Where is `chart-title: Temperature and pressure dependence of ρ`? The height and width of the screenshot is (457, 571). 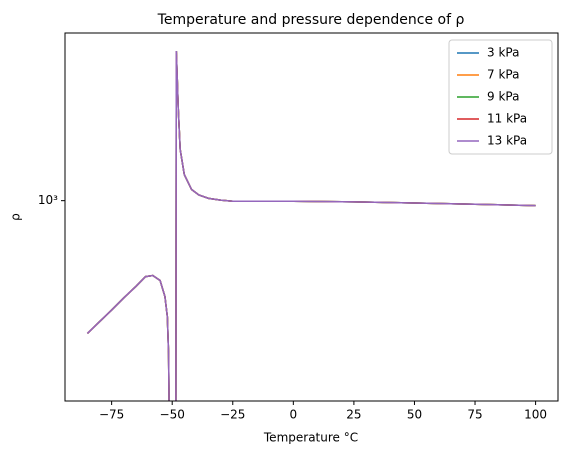
chart-title: Temperature and pressure dependence of ρ is located at coordinates (311, 20).